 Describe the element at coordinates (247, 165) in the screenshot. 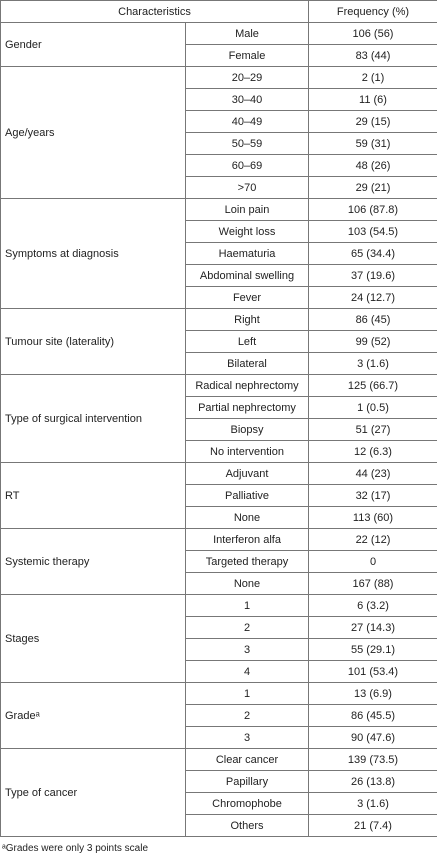

I see `subcategory: 60–69` at that location.